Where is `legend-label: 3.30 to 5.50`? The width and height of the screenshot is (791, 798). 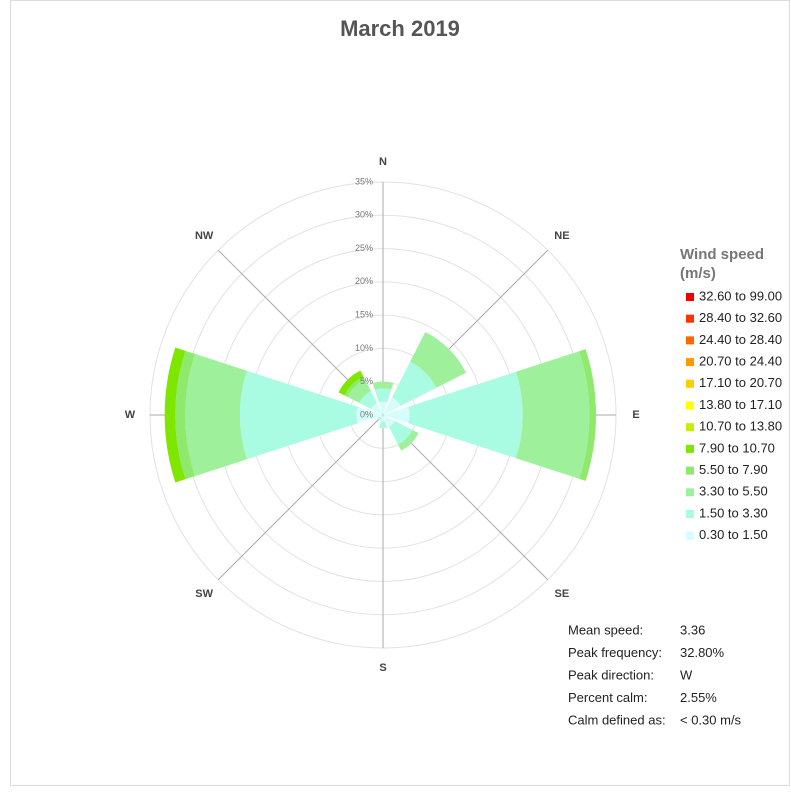
legend-label: 3.30 to 5.50 is located at coordinates (733, 491).